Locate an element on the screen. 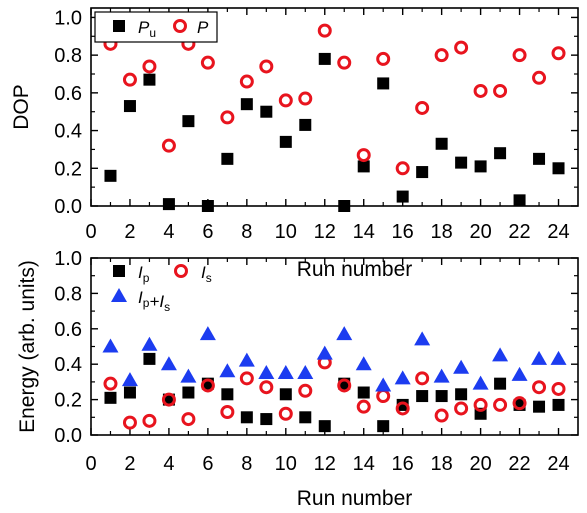 Image resolution: width=587 pixels, height=513 pixels. y-axis-title: DOP is located at coordinates (21, 107).